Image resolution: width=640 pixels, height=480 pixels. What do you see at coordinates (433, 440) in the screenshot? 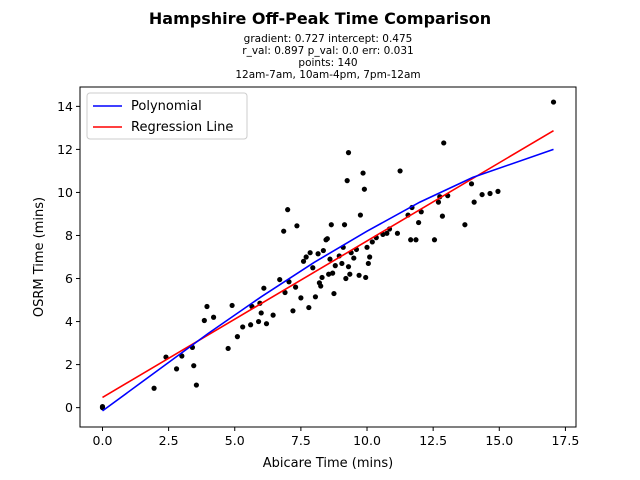
I see `x-tick-label: 12.5` at bounding box center [433, 440].